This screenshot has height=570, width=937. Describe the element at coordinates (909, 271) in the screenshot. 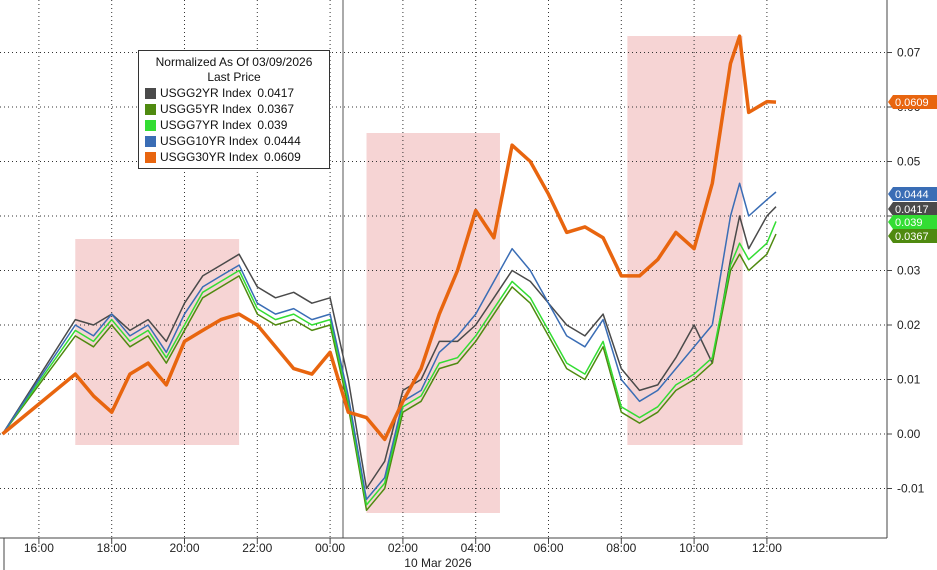

I see `y-tick-label: 0.03` at that location.